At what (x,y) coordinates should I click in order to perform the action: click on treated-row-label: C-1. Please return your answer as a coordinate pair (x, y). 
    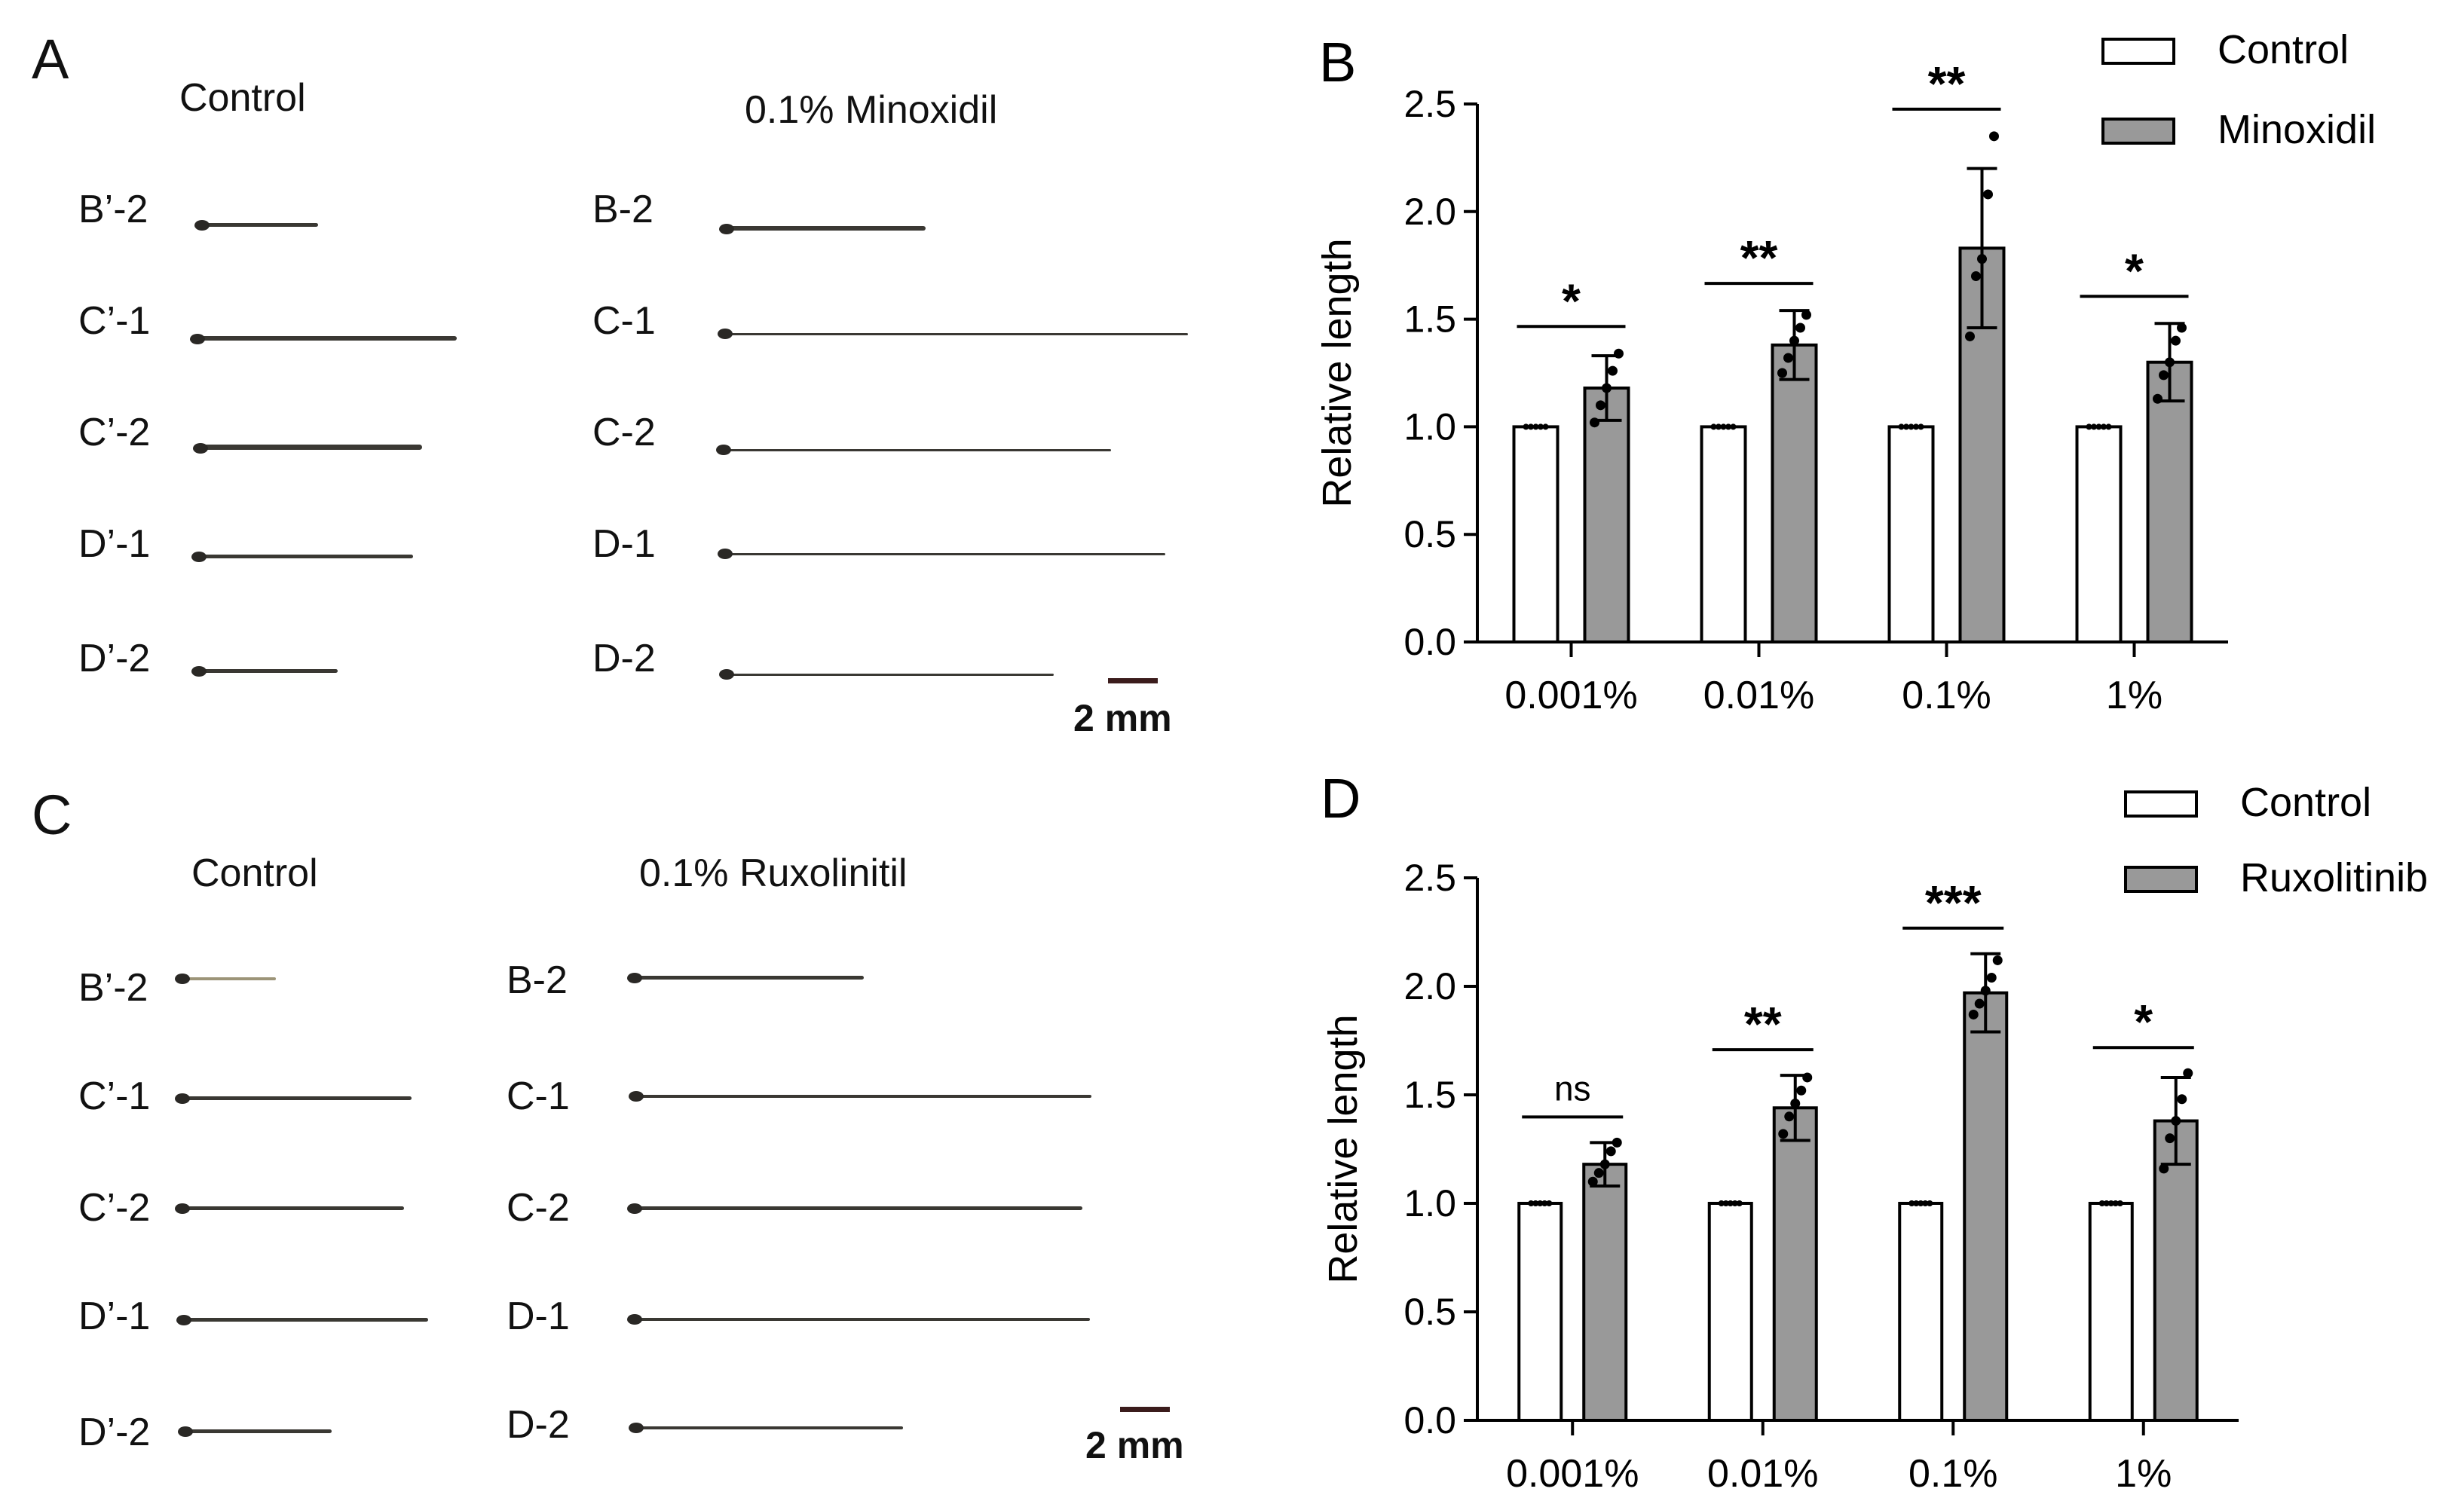
    Looking at the image, I should click on (624, 321).